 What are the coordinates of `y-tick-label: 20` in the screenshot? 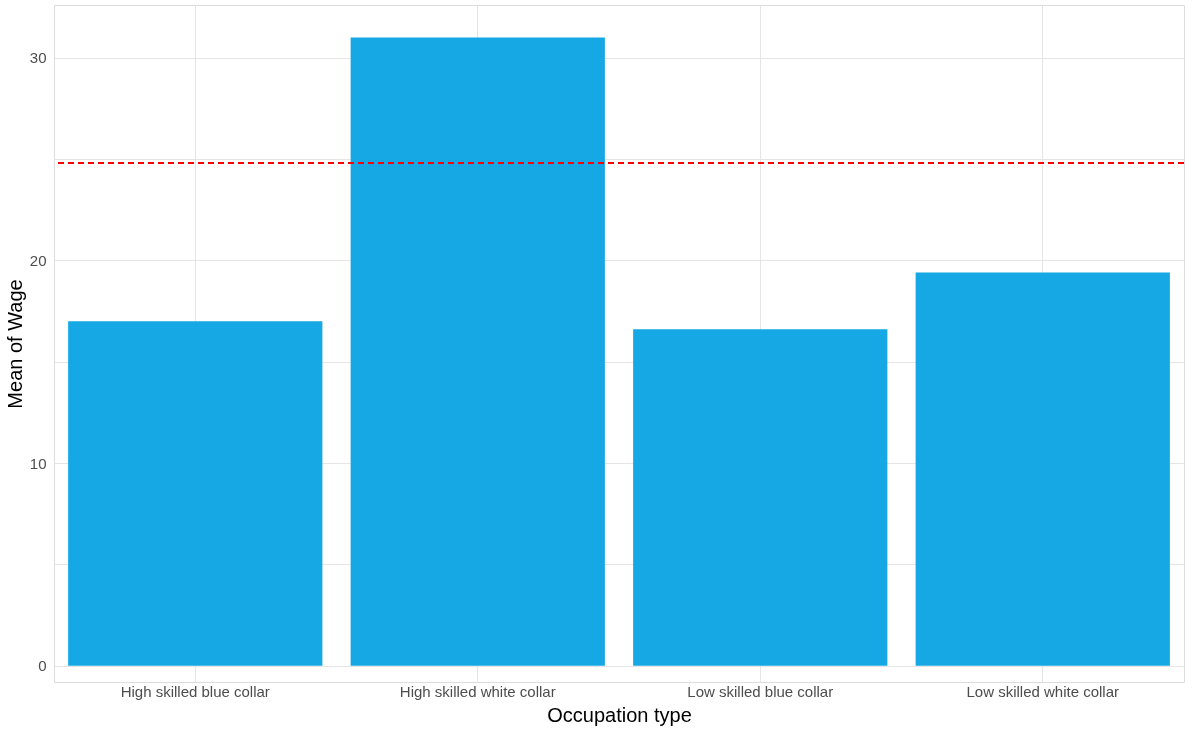 It's located at (38, 260).